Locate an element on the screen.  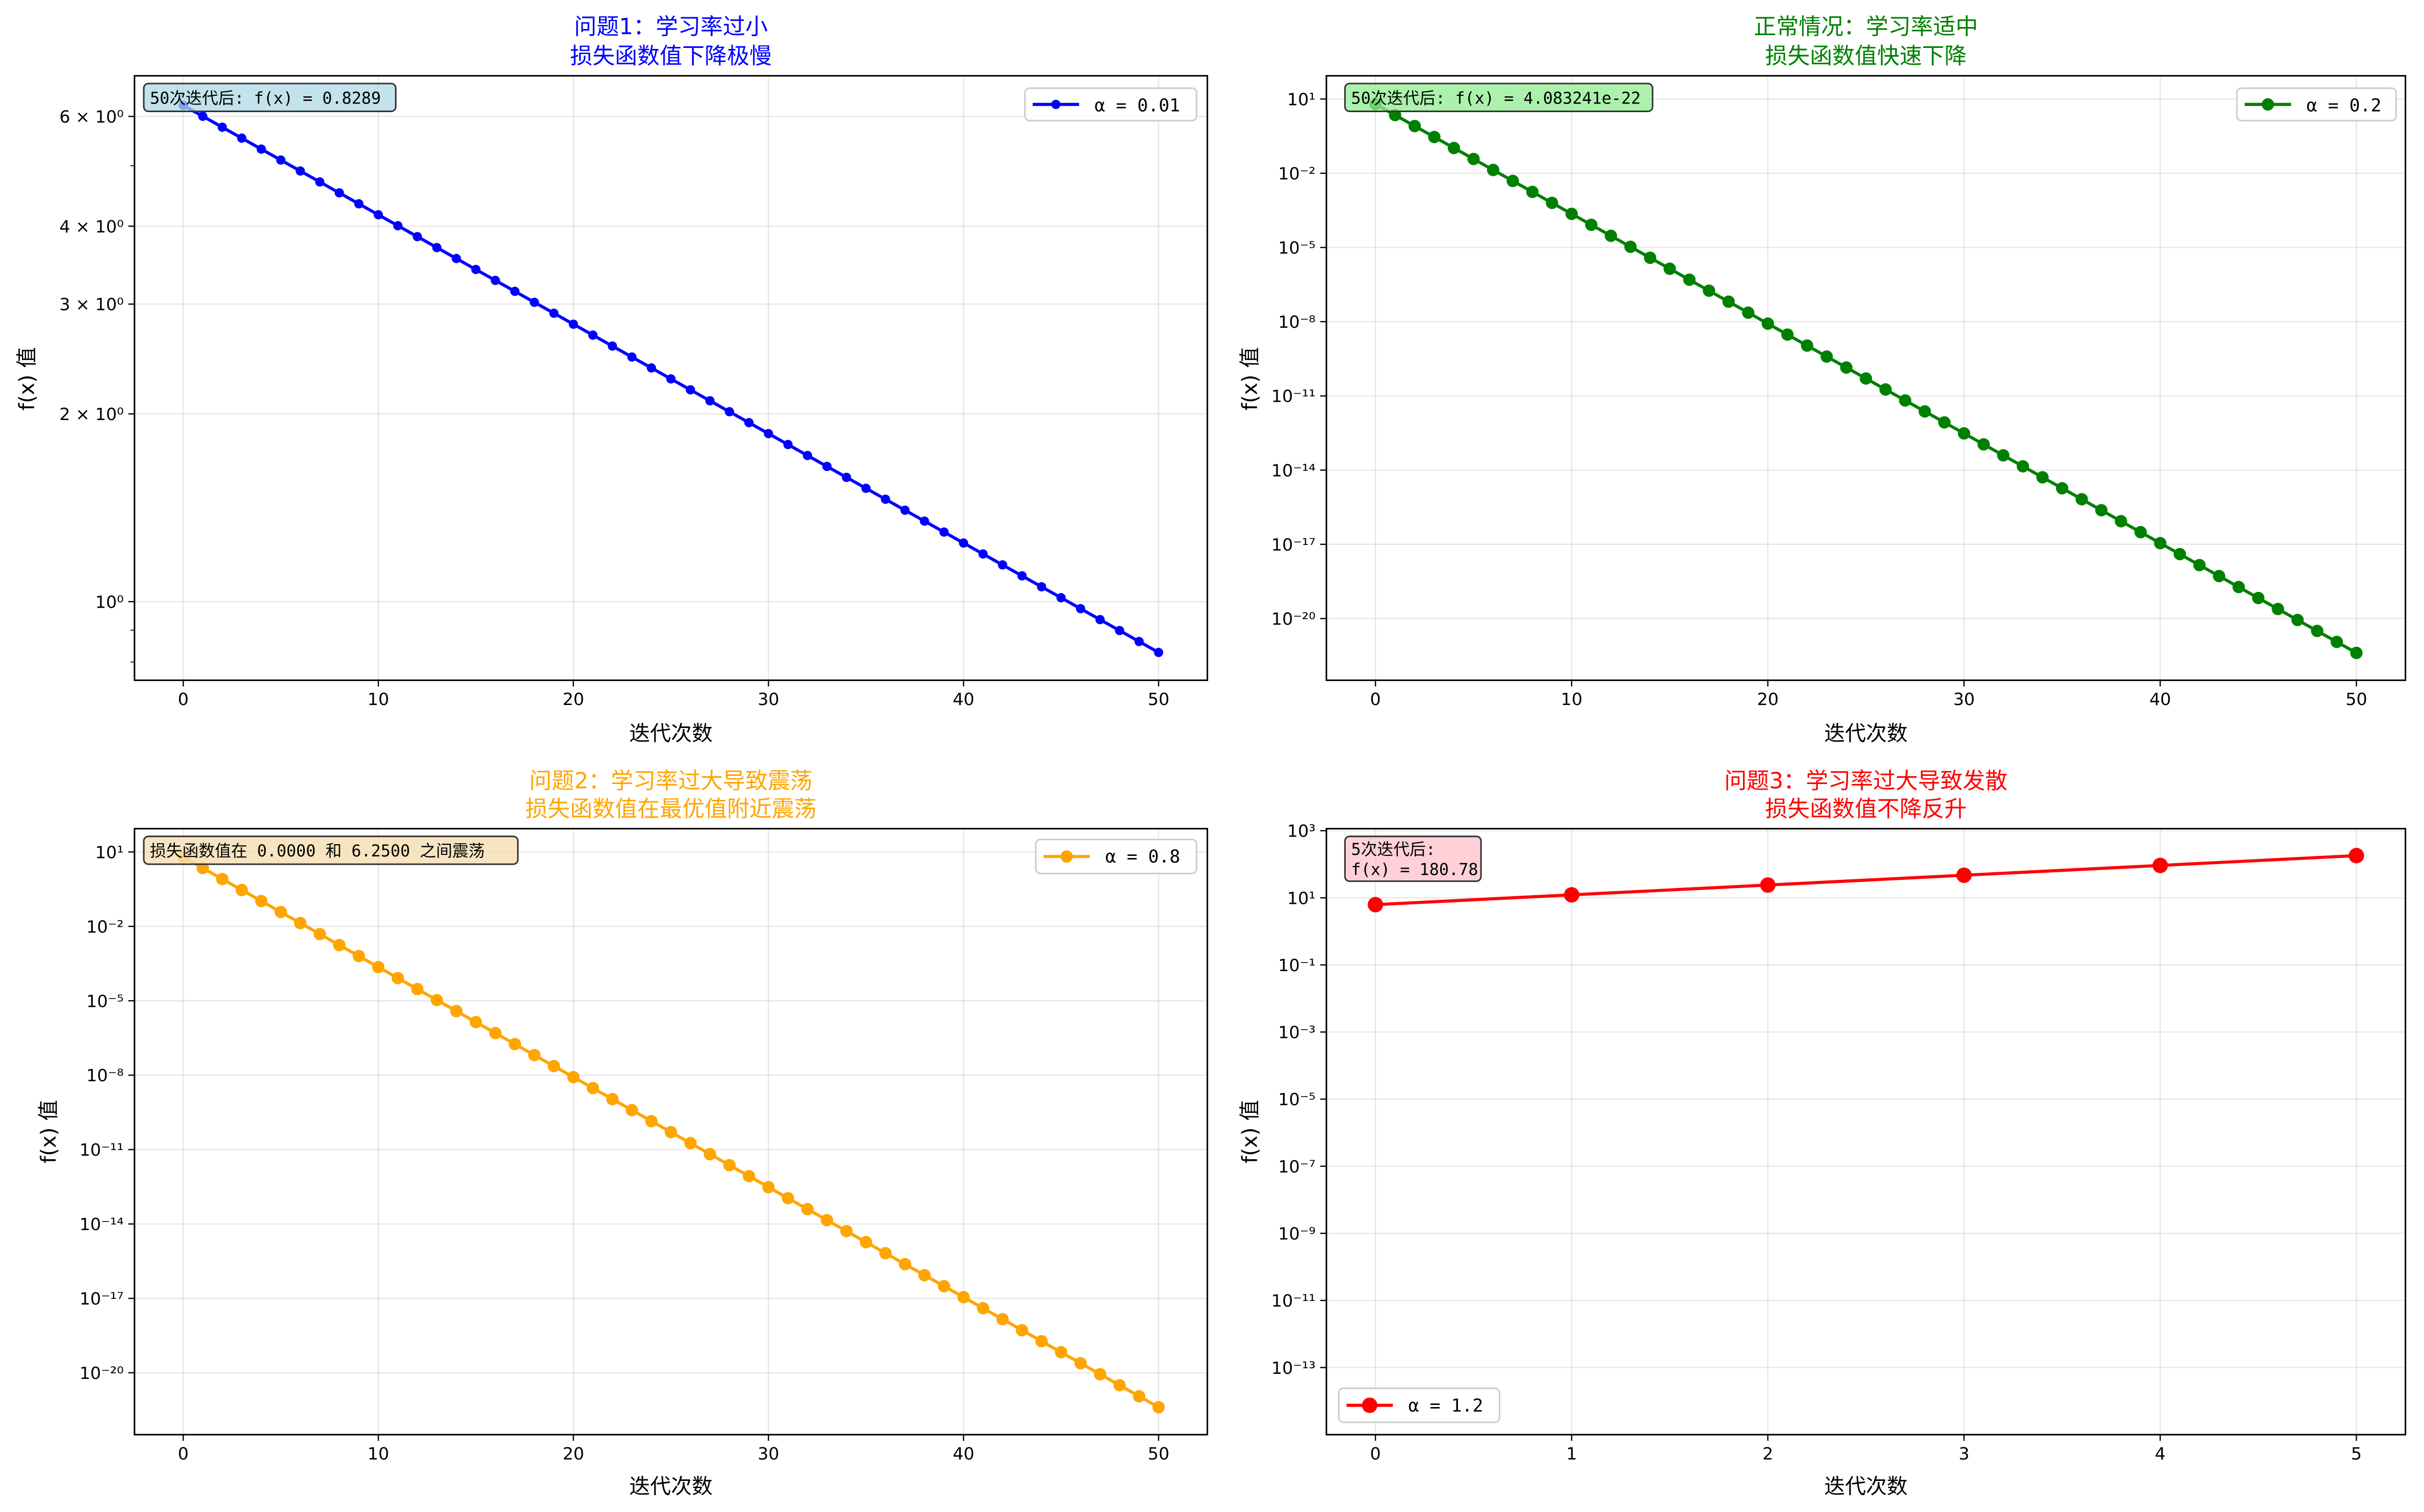
panel-1-title: 问题1：学习率过小 损失函数值下降极慢 is located at coordinates (671, 41).